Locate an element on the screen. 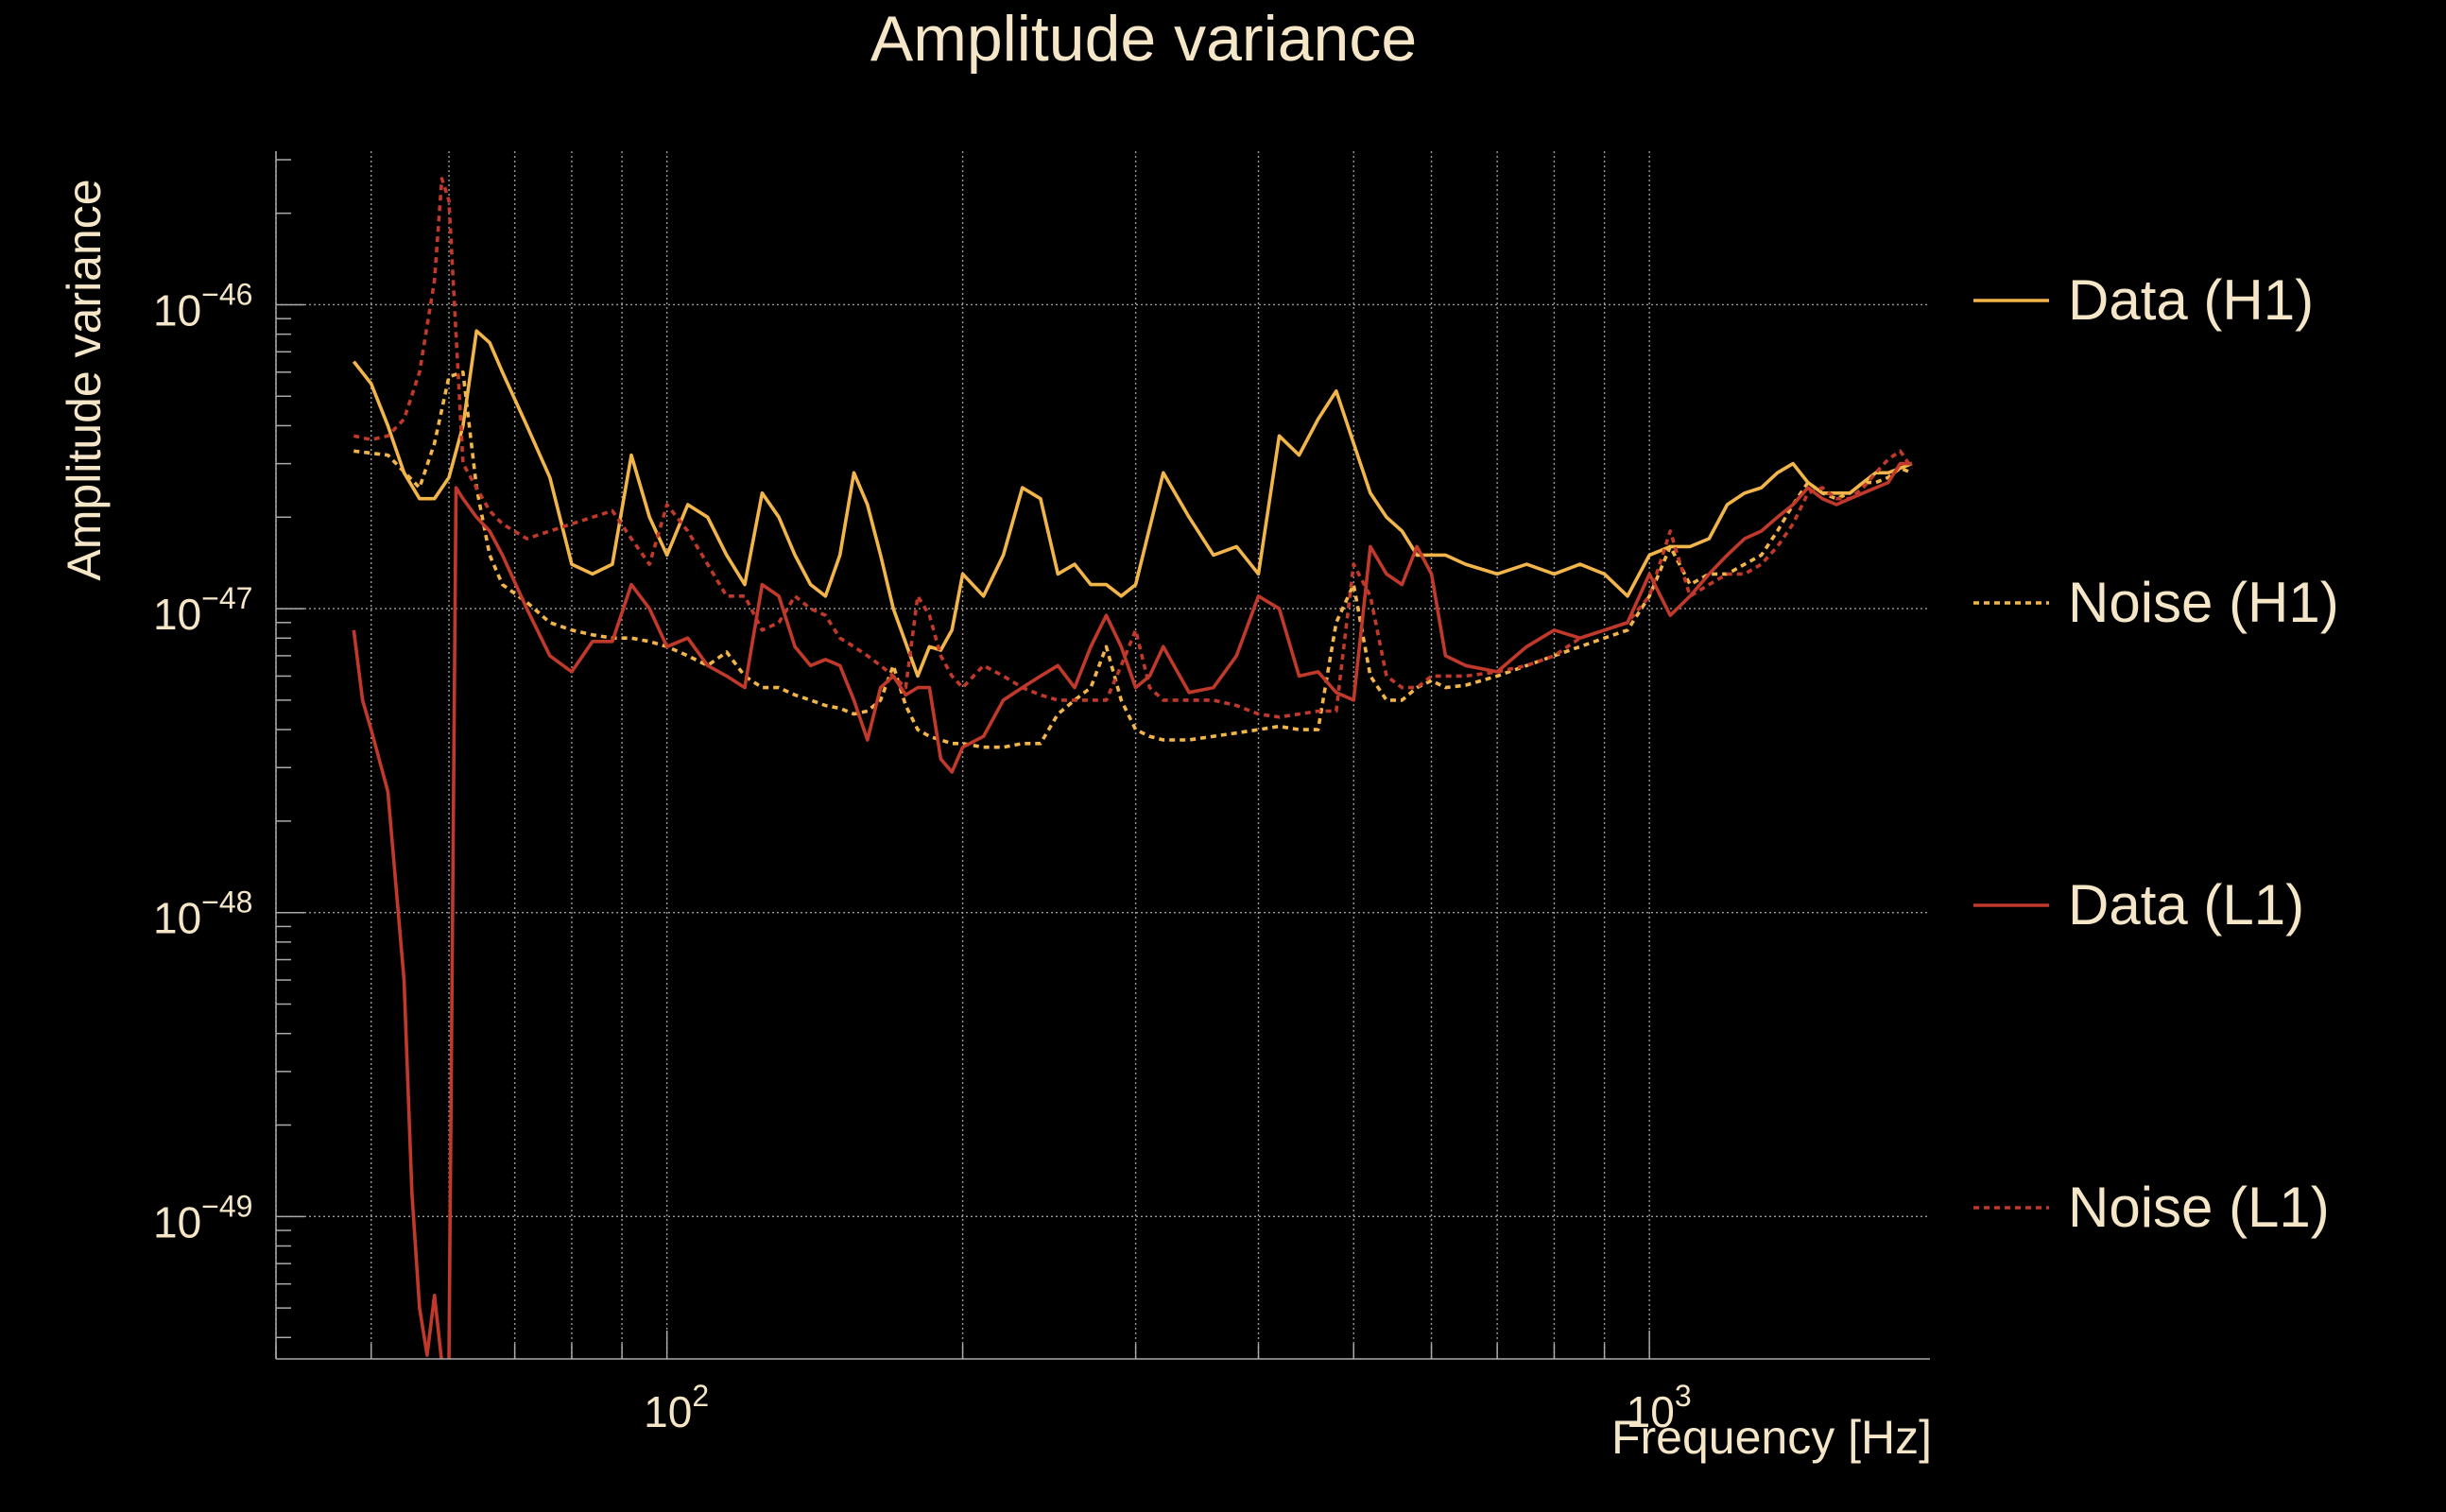 The image size is (2446, 1512). legend-label: Noise (L1) is located at coordinates (2199, 1207).